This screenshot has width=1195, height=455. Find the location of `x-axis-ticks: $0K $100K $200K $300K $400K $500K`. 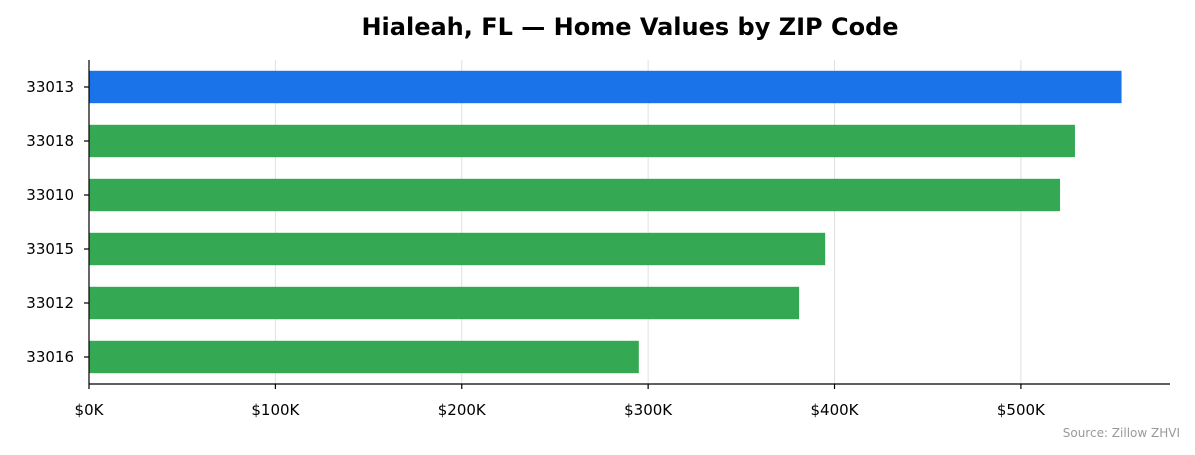

x-axis-ticks: $0K $100K $200K $300K $400K $500K is located at coordinates (560, 401).